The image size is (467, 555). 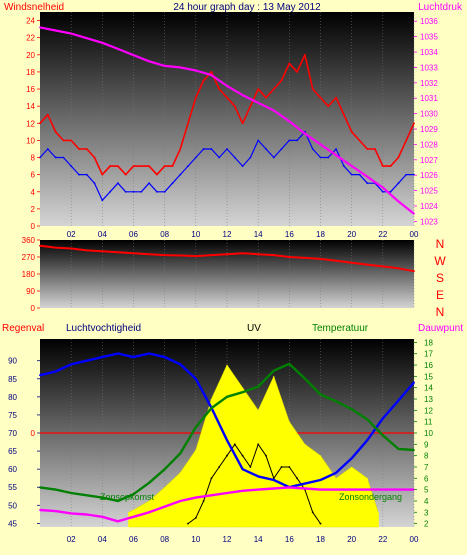 What do you see at coordinates (440, 7) in the screenshot?
I see `right-axis-title: Luchtdruk` at bounding box center [440, 7].